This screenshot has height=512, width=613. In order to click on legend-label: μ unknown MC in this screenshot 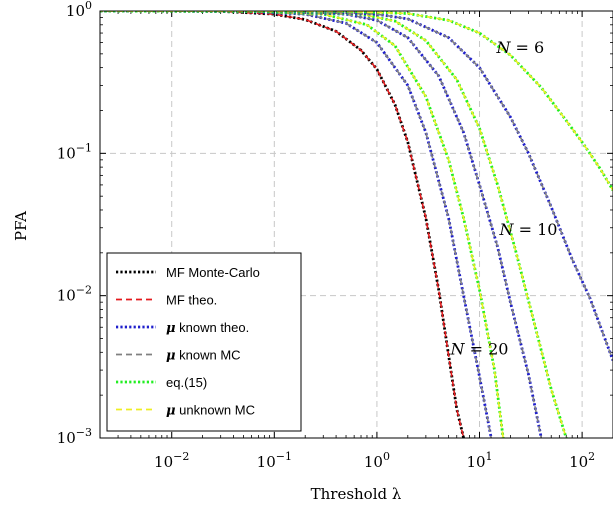, I will do `click(210, 411)`.